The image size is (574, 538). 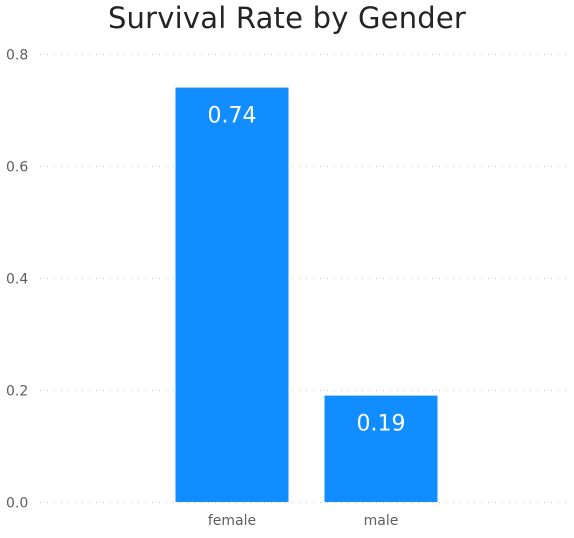 I want to click on y-tick-label: 0.4, so click(x=17, y=280).